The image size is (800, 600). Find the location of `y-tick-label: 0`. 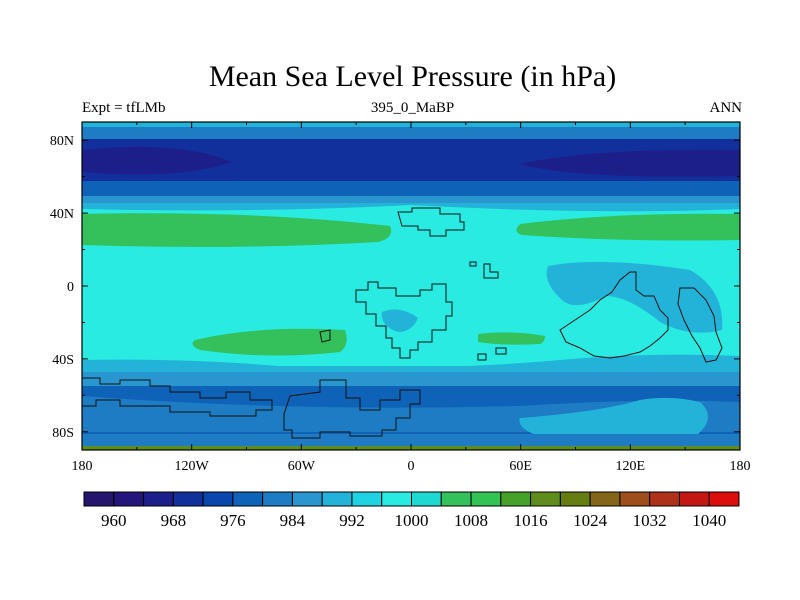

y-tick-label: 0 is located at coordinates (70, 287).